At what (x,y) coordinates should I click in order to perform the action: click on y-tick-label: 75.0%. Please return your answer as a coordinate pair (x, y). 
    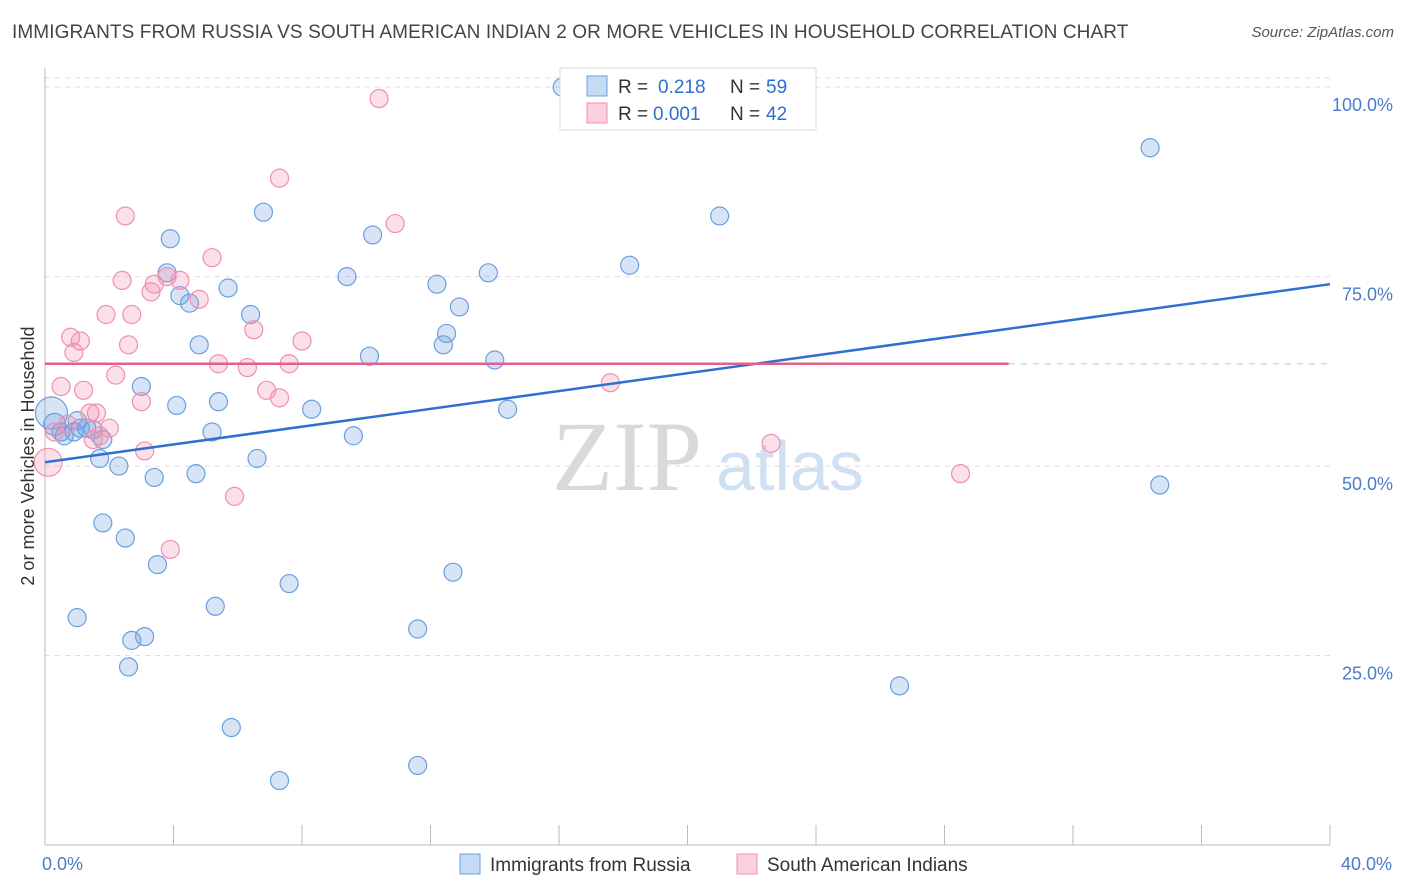
    Looking at the image, I should click on (1367, 295).